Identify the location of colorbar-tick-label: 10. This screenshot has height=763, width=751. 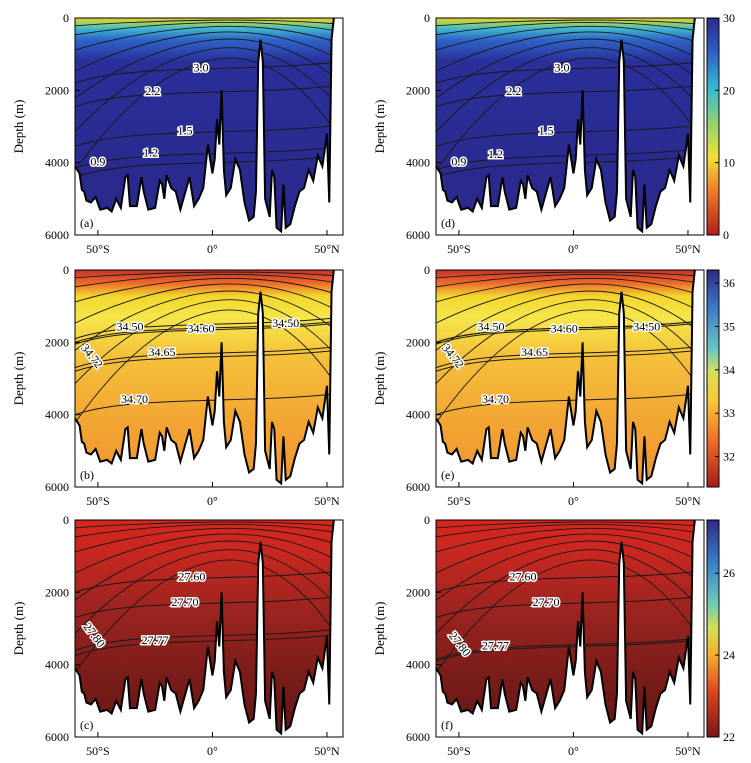
(729, 163).